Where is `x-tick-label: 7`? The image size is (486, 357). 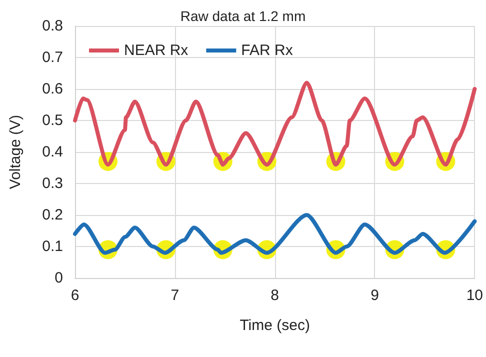
x-tick-label: 7 is located at coordinates (175, 295).